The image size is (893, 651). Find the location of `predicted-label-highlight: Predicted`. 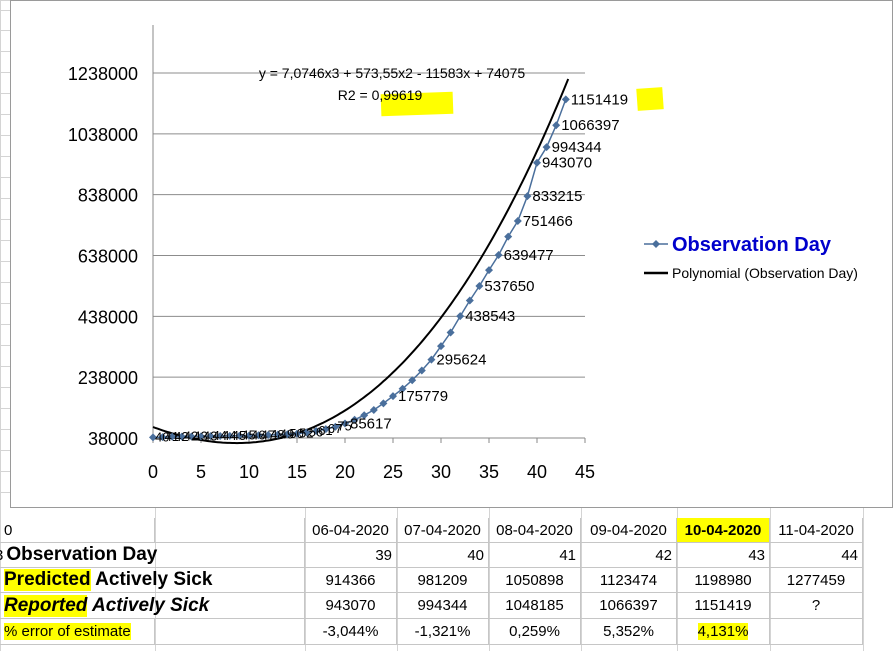

predicted-label-highlight: Predicted is located at coordinates (47, 580).